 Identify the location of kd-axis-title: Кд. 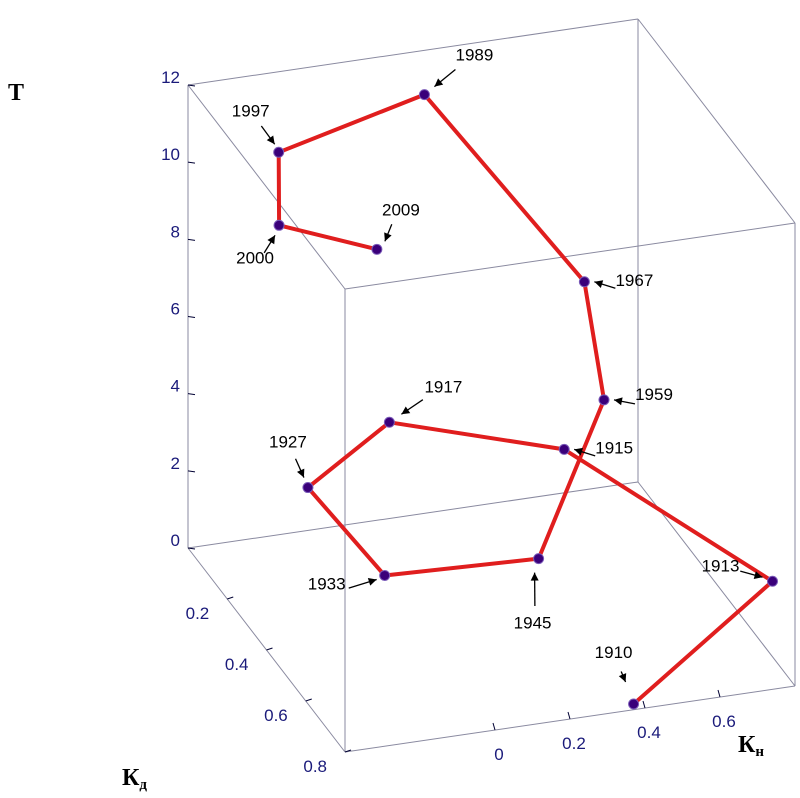
(134, 779).